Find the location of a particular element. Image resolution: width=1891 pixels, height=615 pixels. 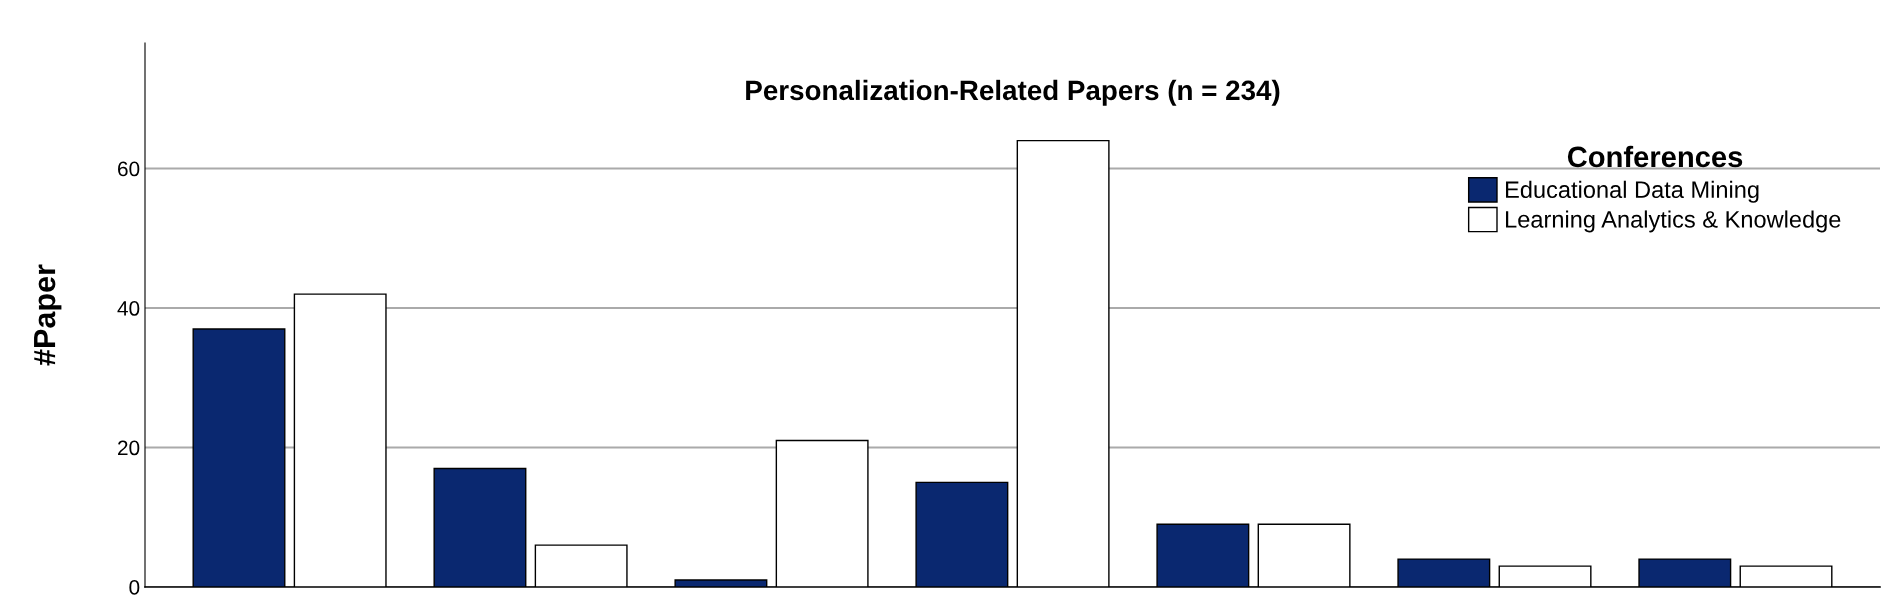

y-tick-label: 40 is located at coordinates (128, 308).